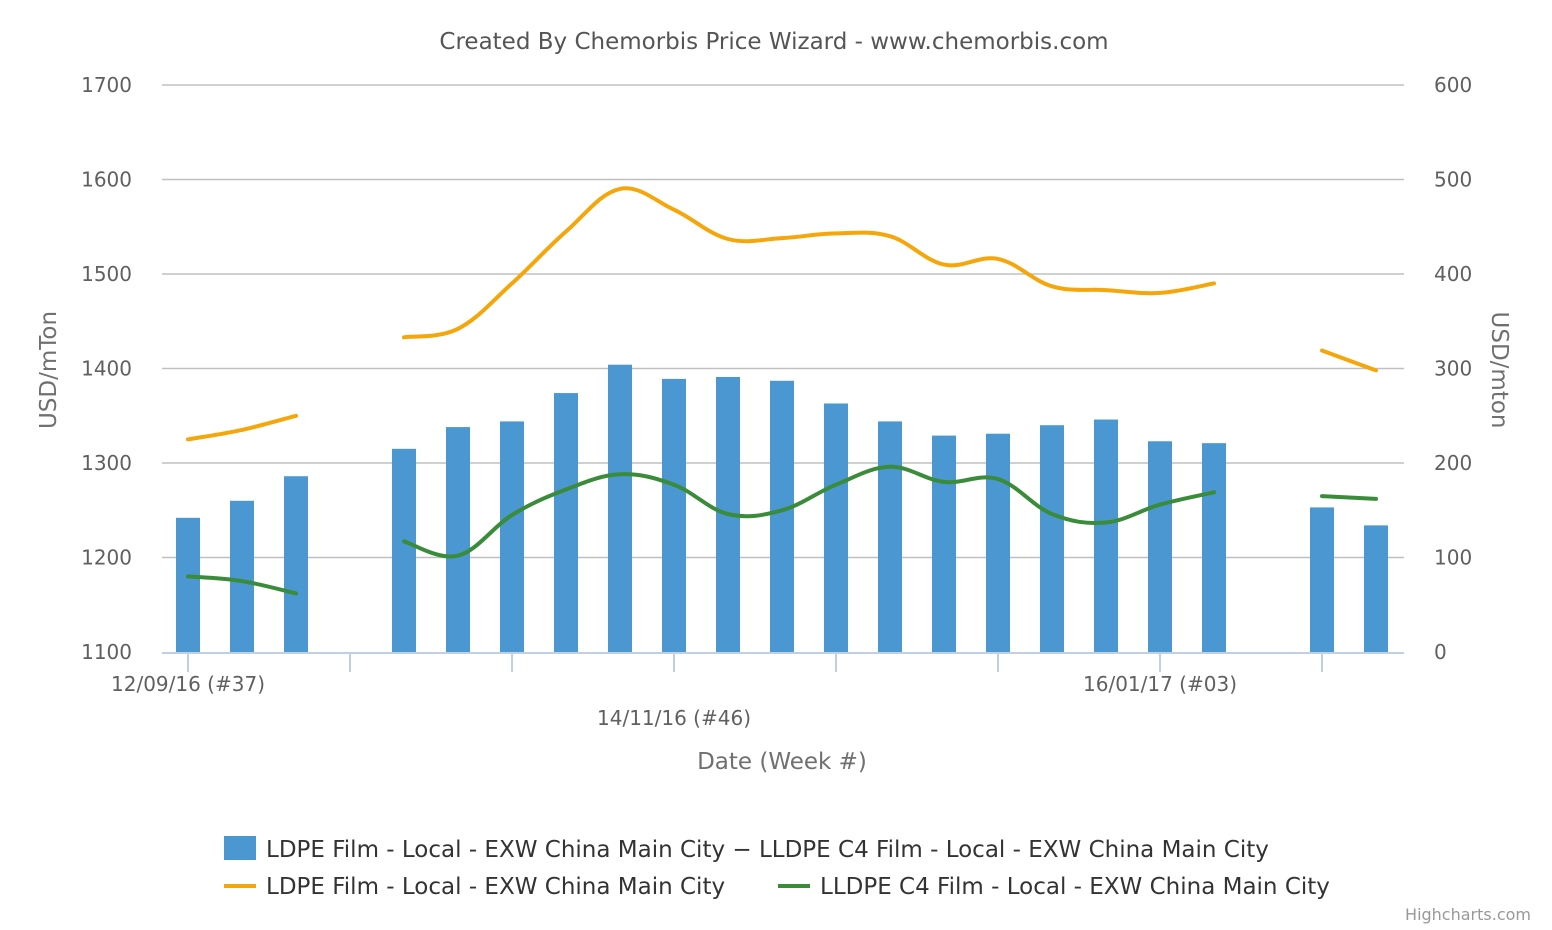 The height and width of the screenshot is (930, 1552). Describe the element at coordinates (240, 848) in the screenshot. I see `legend-swatch-bar` at that location.